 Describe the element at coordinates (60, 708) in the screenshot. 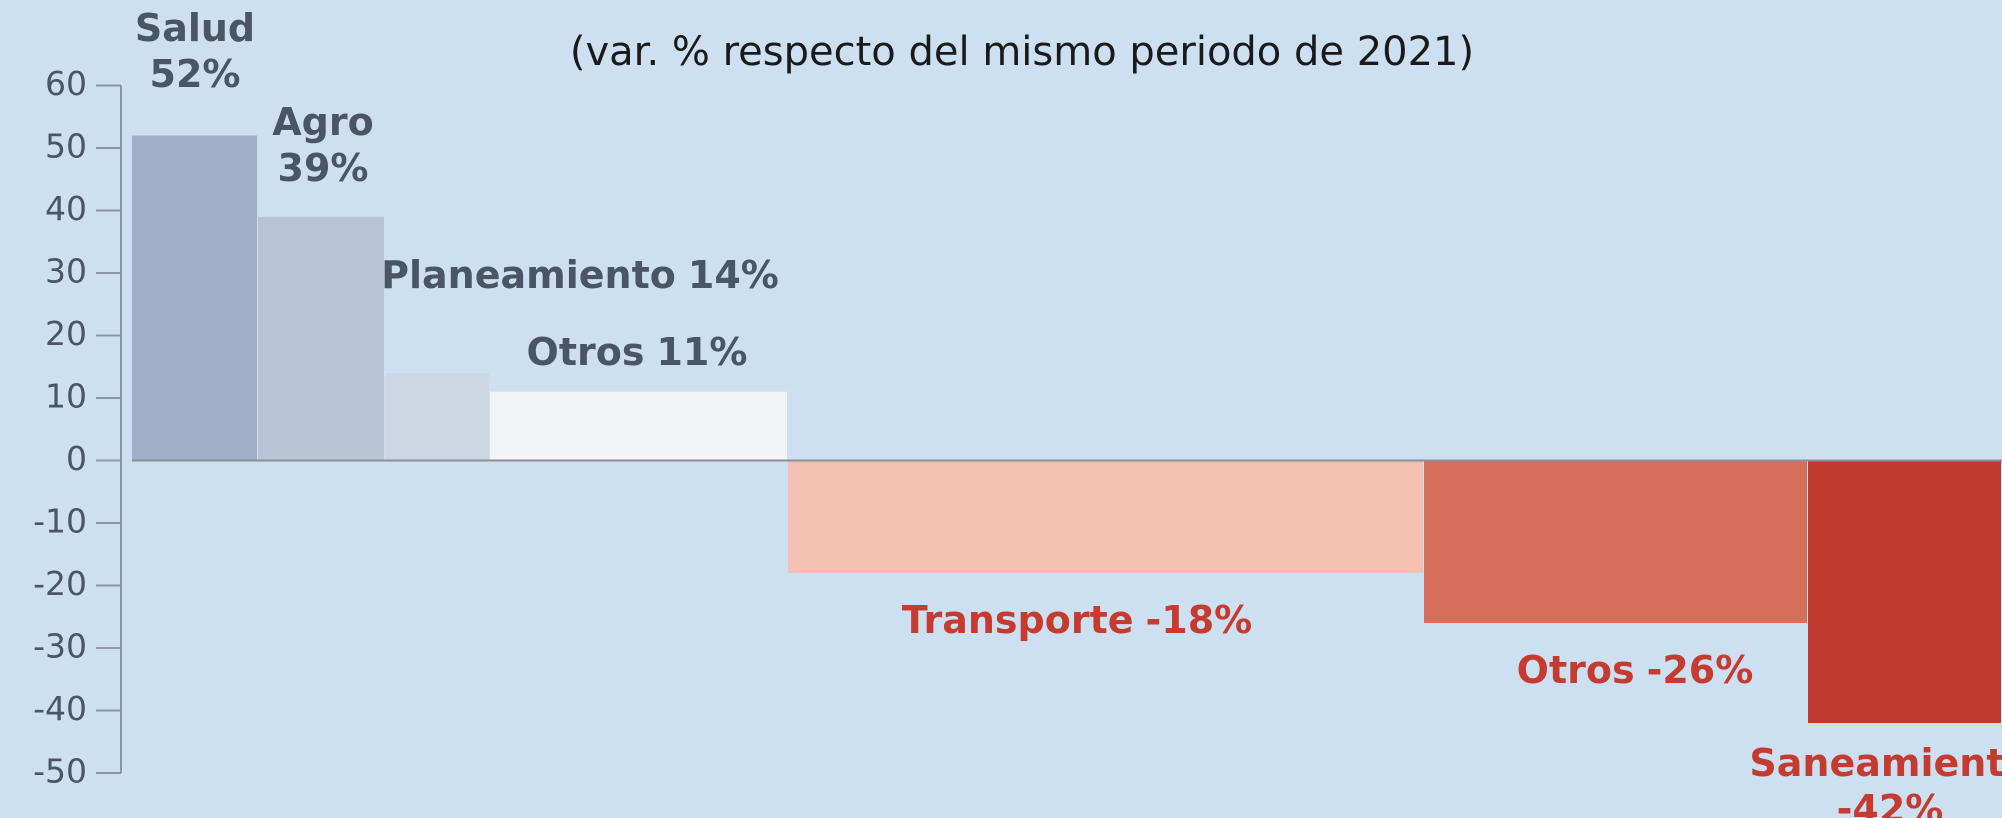

I see `y-tick-label: -40` at that location.